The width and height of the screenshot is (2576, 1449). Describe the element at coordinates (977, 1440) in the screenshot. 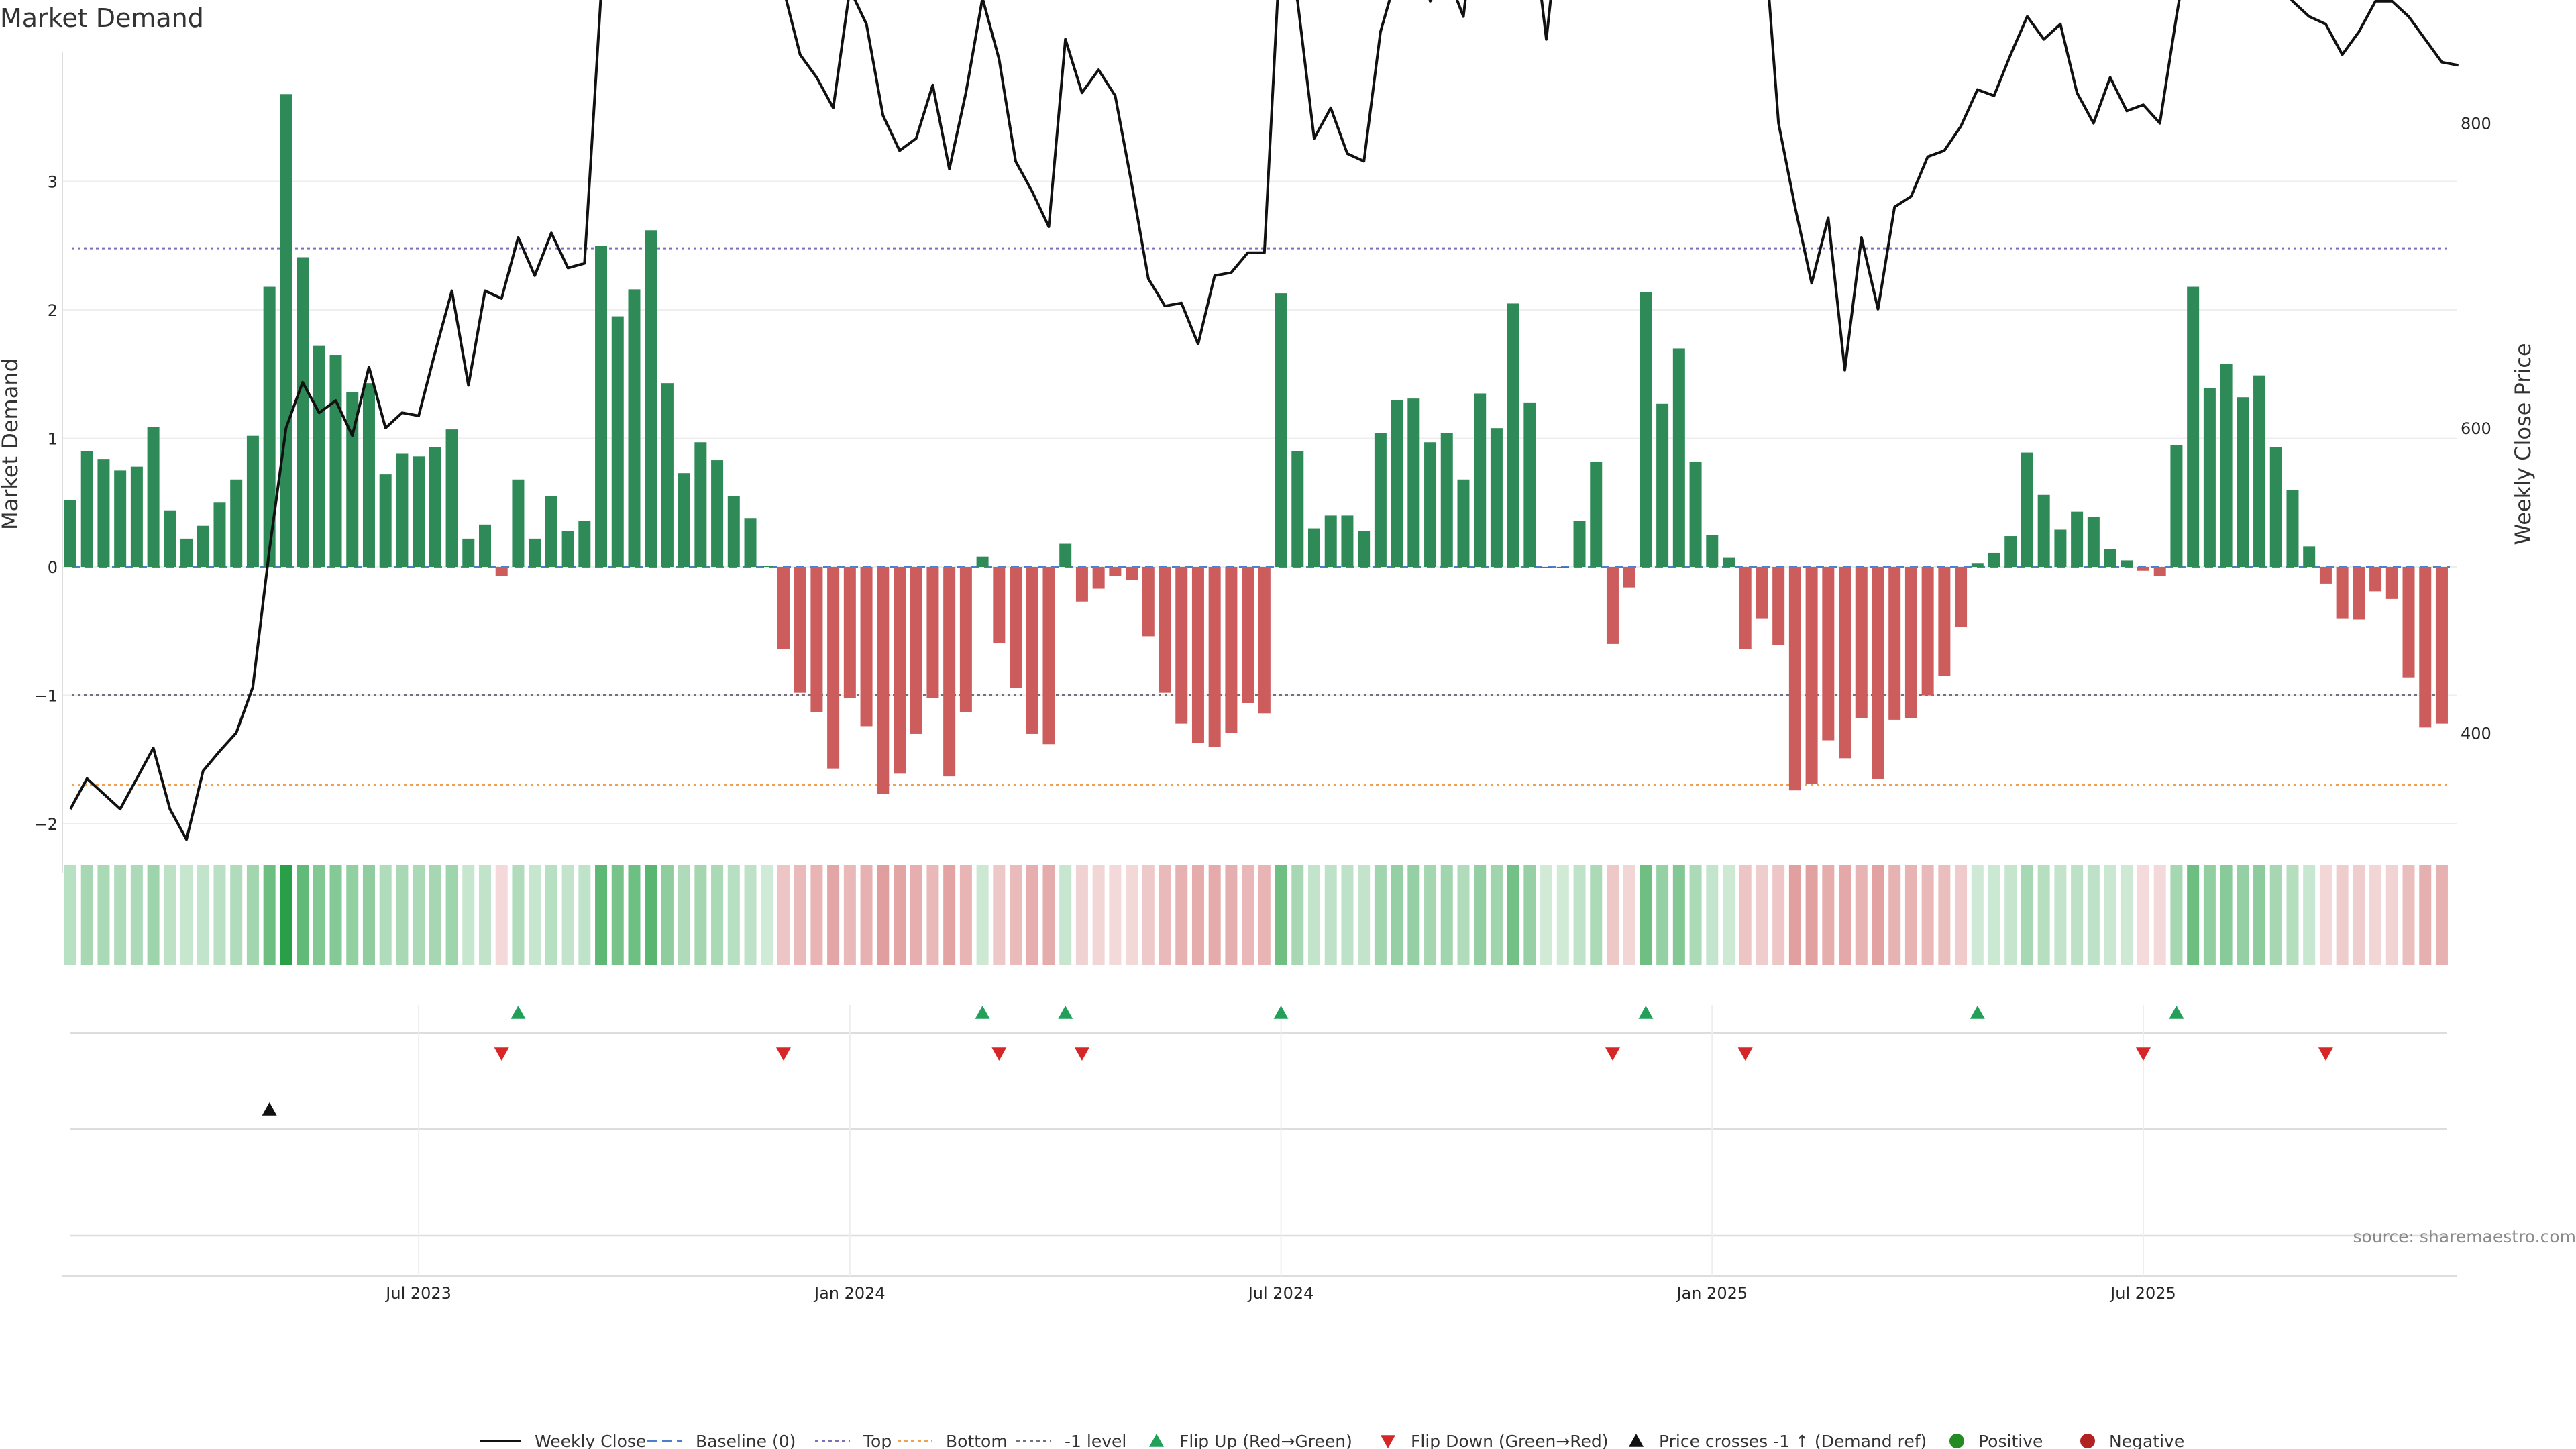

I see `legend-label: Bottom` at that location.